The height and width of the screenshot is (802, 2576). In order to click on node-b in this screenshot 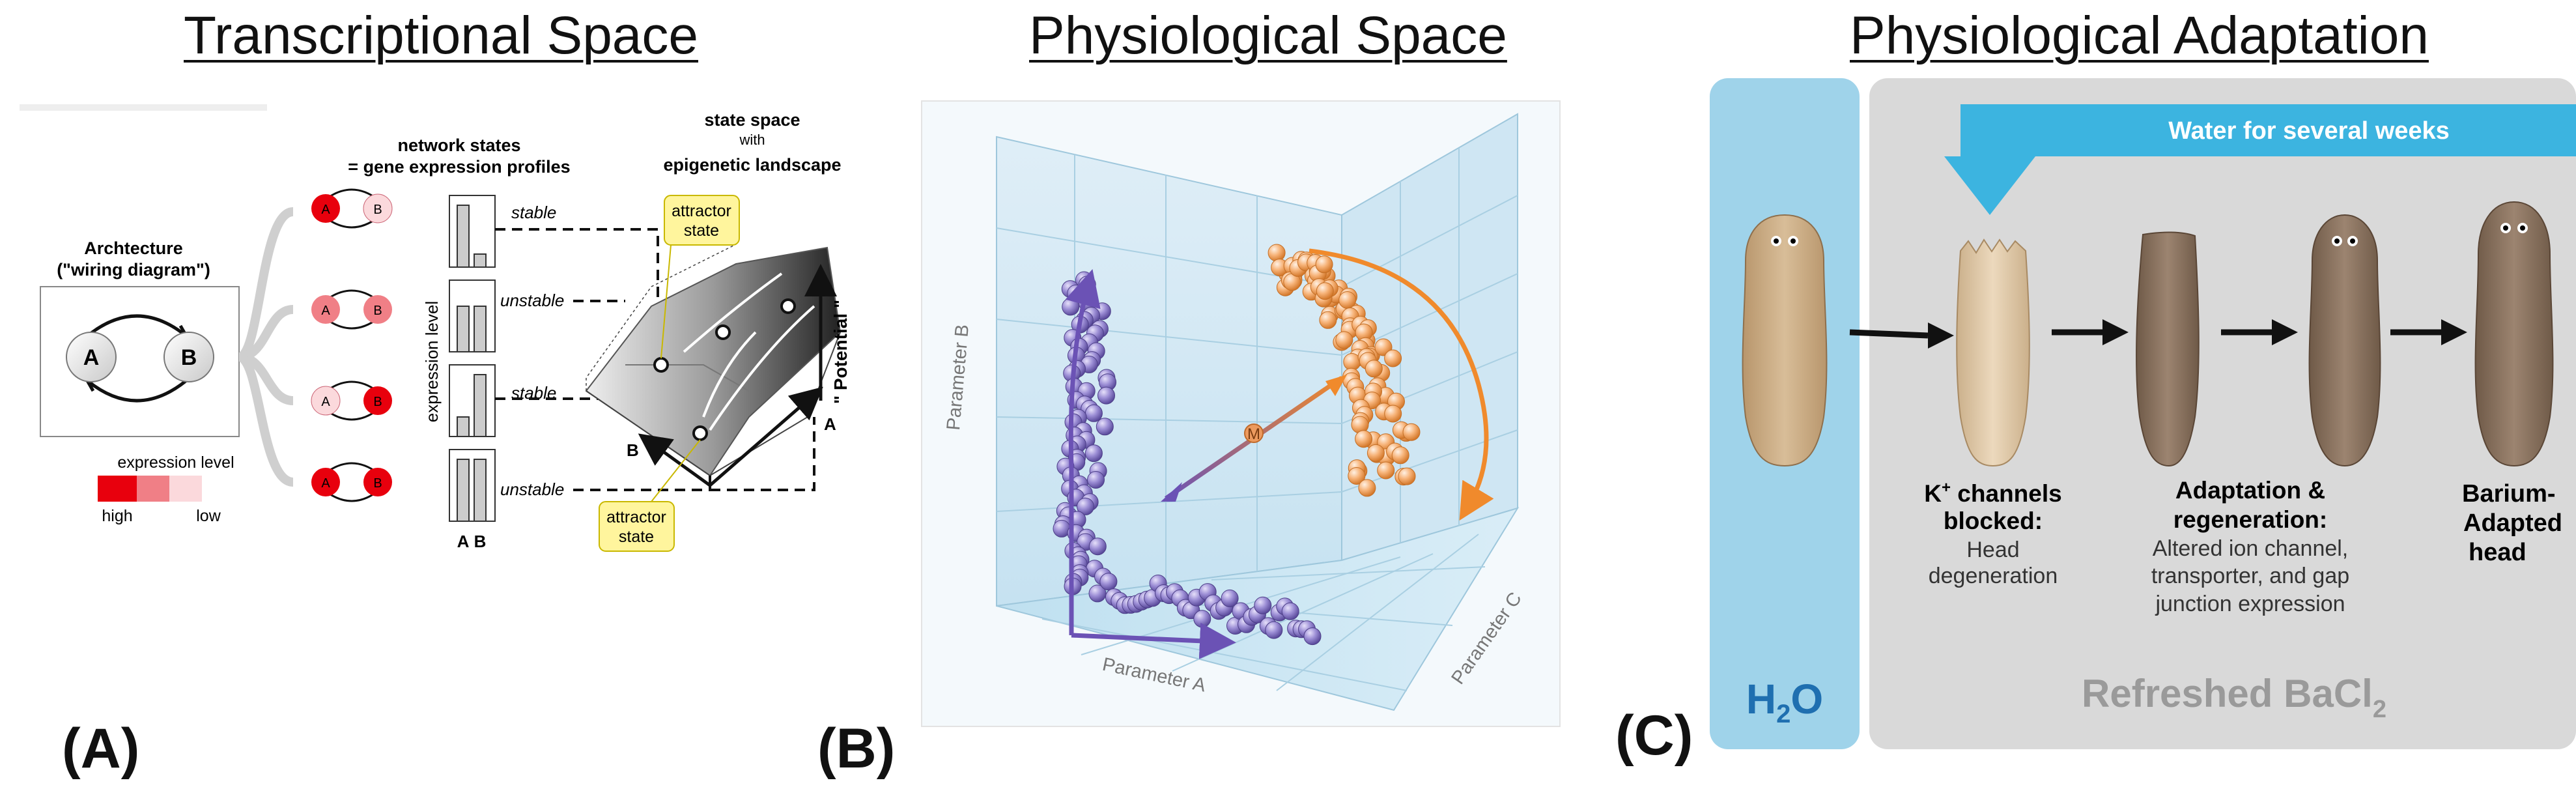, I will do `click(188, 357)`.